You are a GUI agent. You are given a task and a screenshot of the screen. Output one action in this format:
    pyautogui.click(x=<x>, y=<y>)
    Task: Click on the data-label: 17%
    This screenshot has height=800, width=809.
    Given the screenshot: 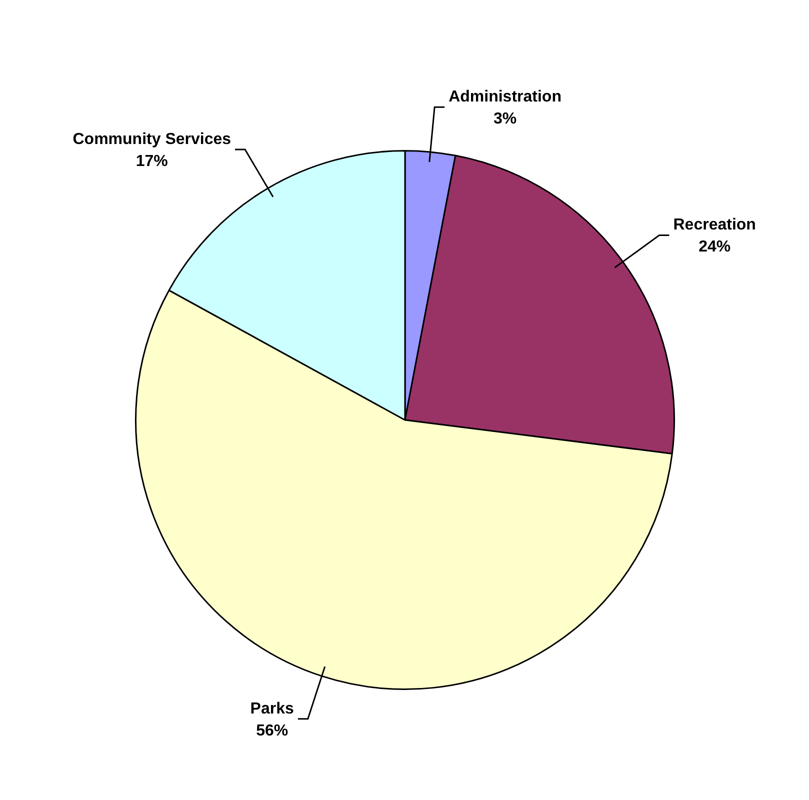 What is the action you would take?
    pyautogui.click(x=152, y=161)
    